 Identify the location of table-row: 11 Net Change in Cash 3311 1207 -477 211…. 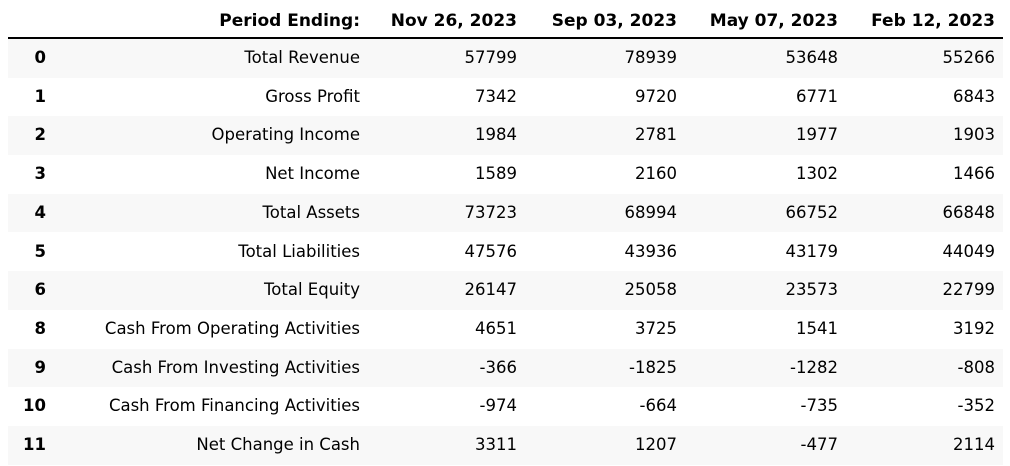
(505, 445).